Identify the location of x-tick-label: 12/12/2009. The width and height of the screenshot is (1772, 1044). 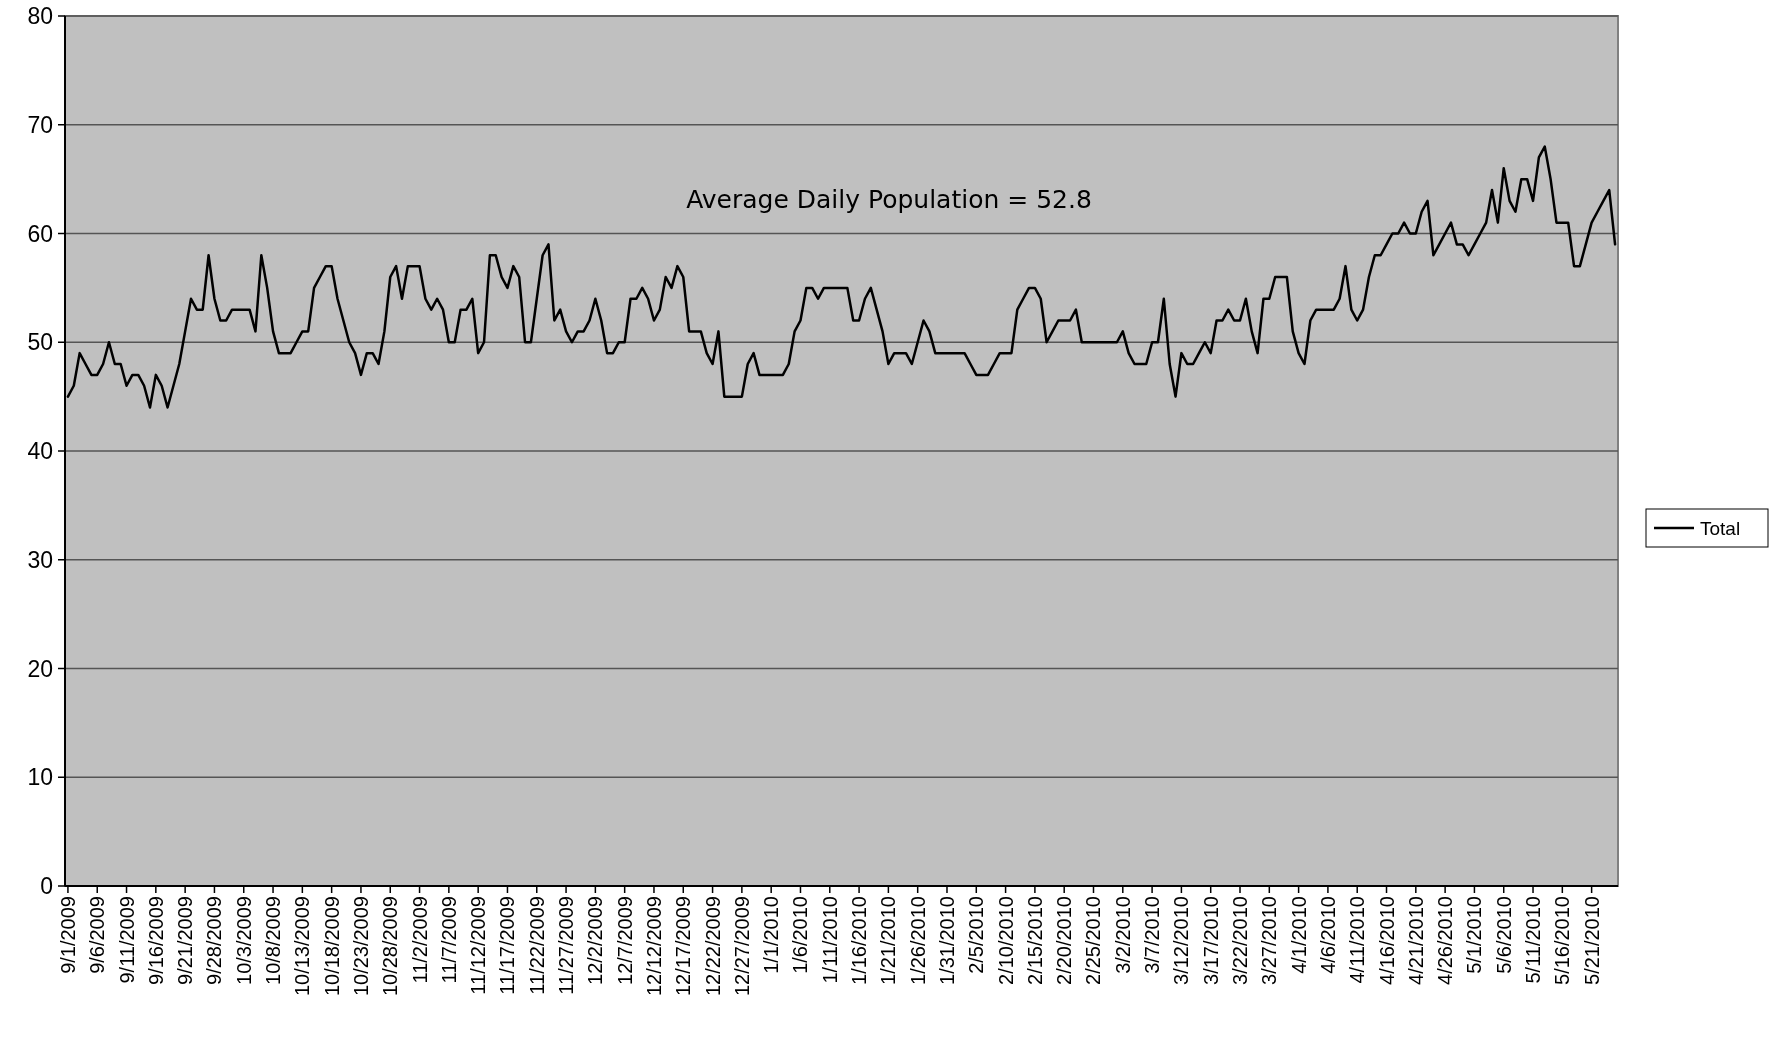
(653, 946).